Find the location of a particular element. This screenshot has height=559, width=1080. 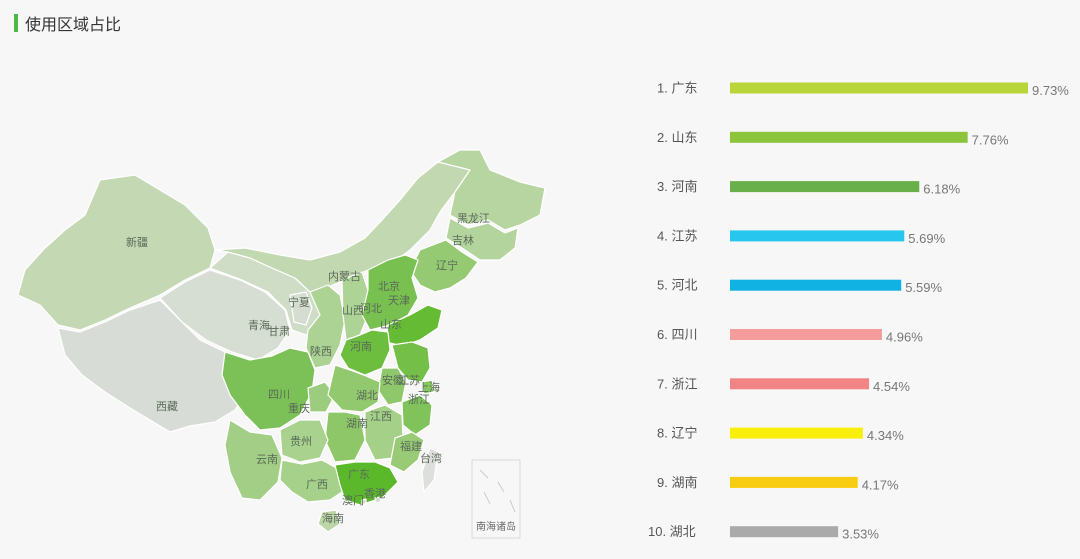

bar-value-label: 5.69% is located at coordinates (926, 238).